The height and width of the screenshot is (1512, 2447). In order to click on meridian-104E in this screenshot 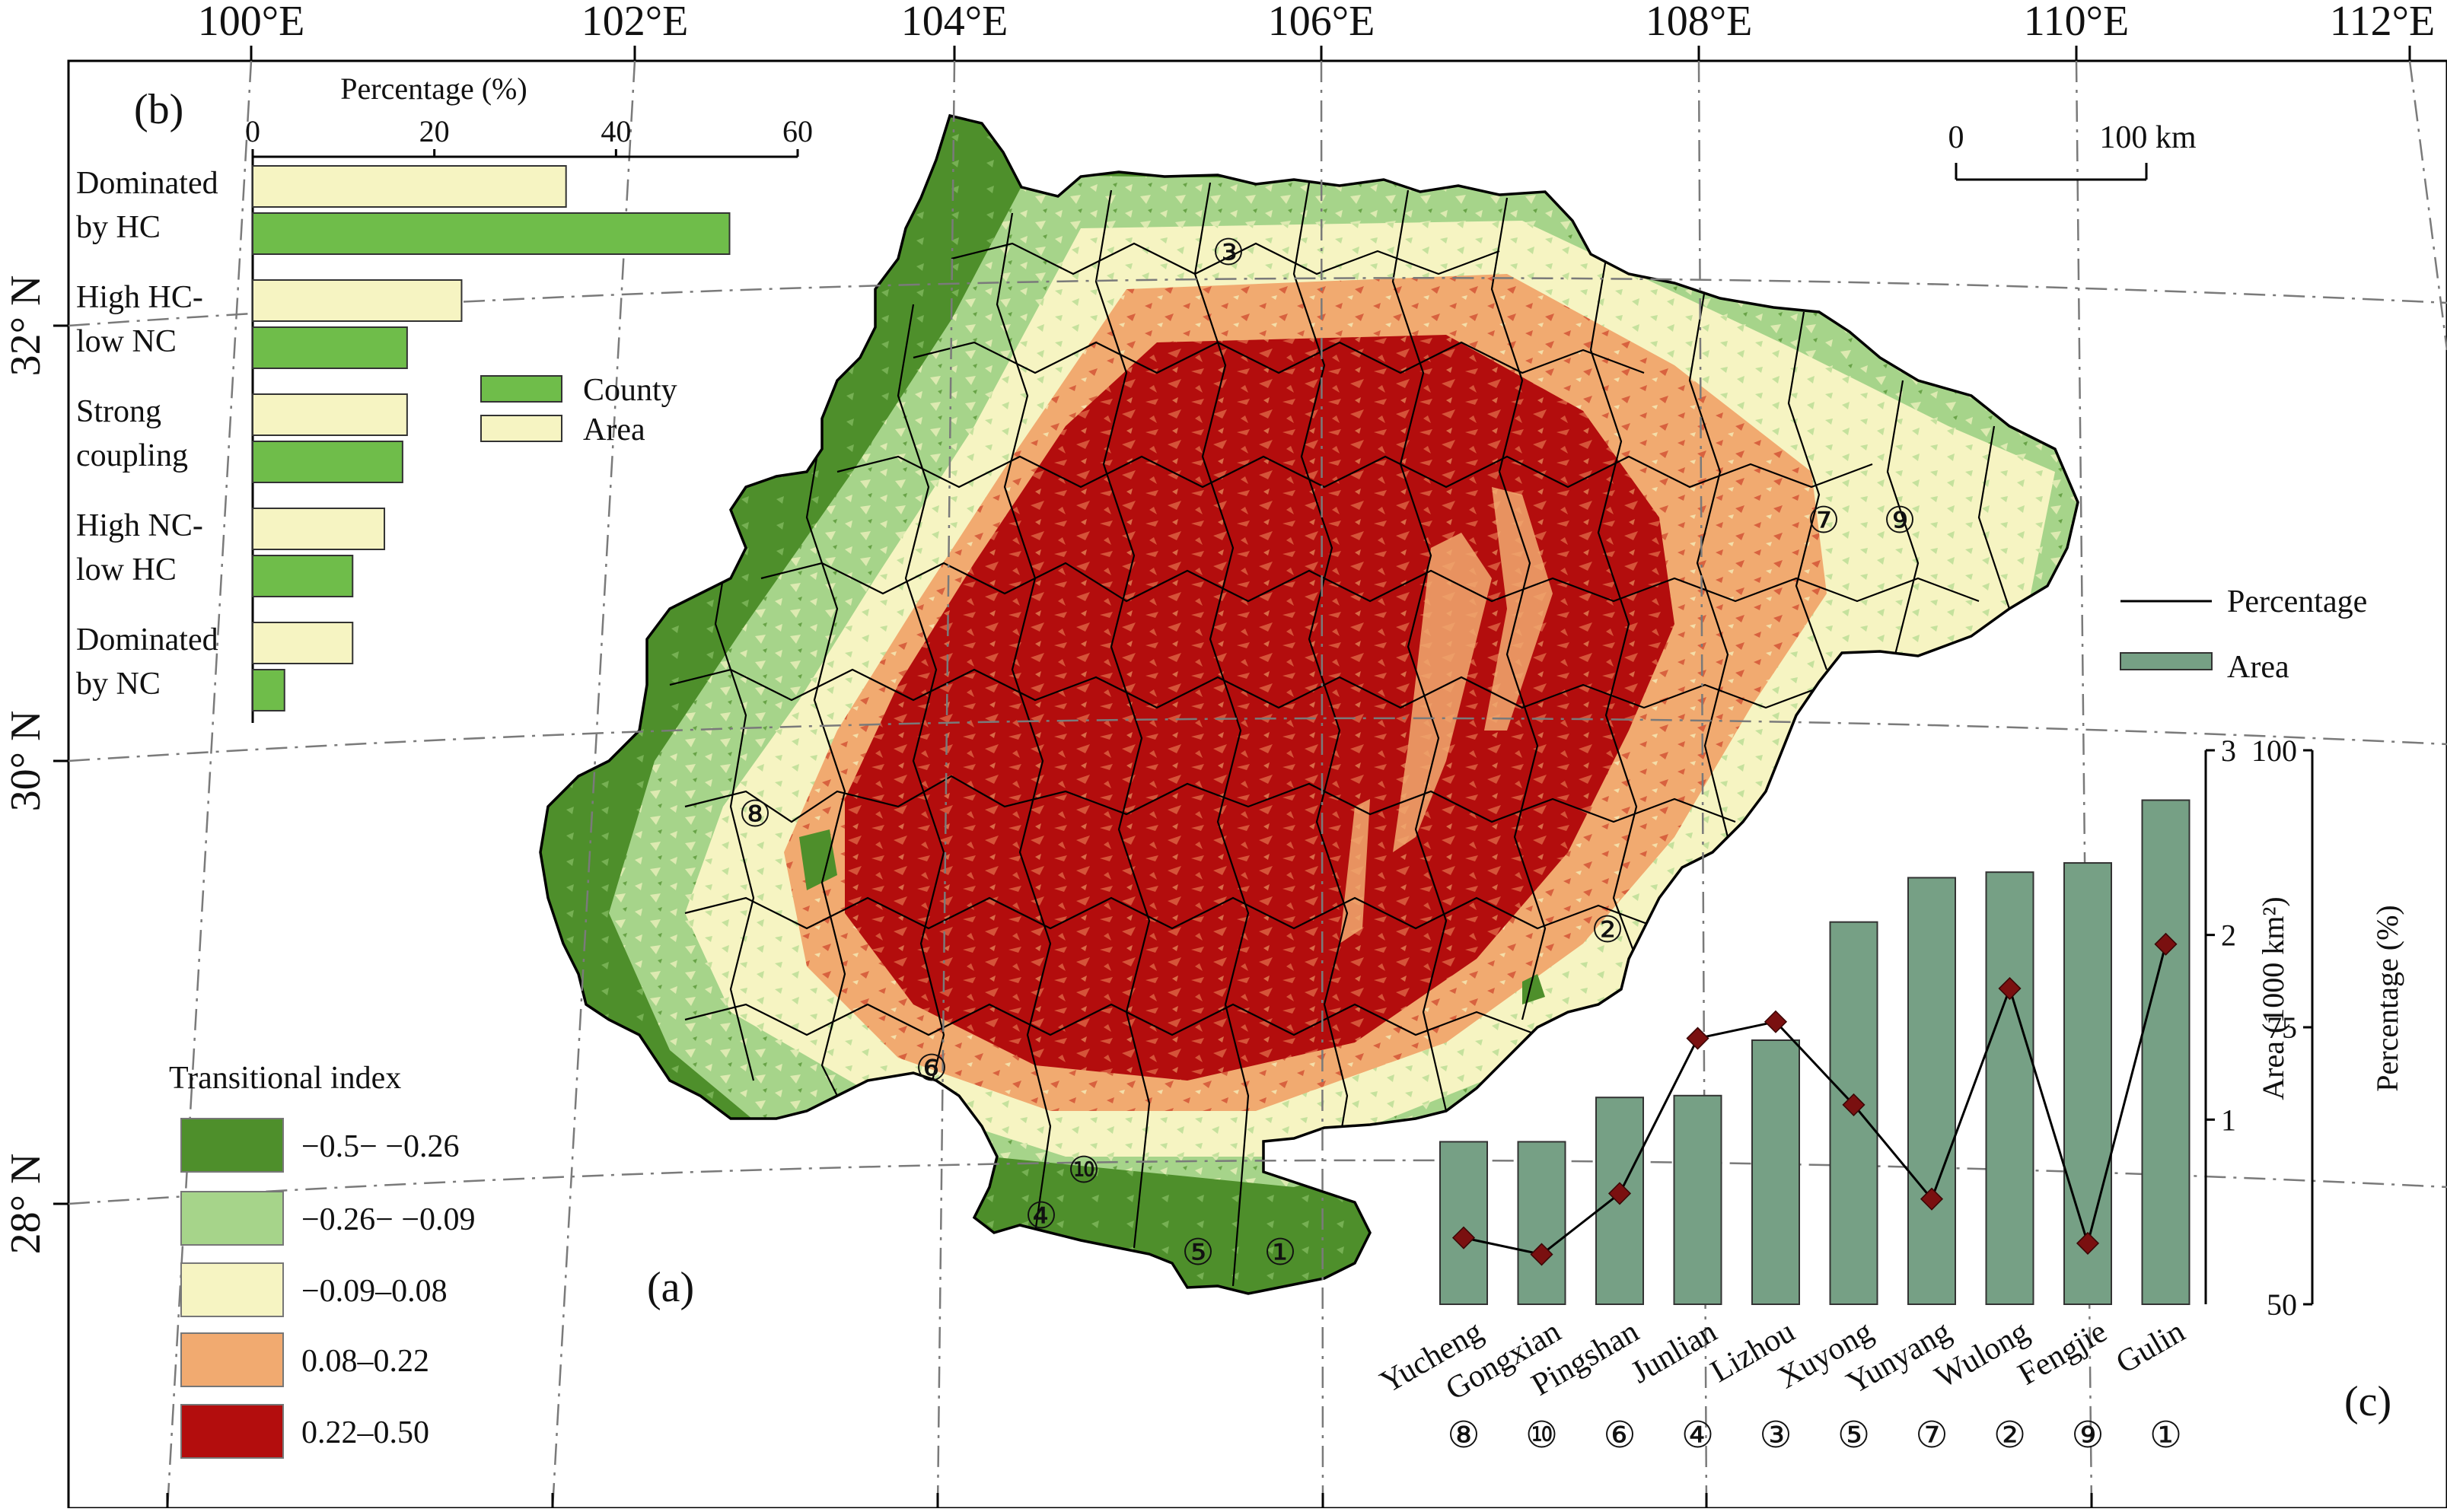, I will do `click(946, 784)`.